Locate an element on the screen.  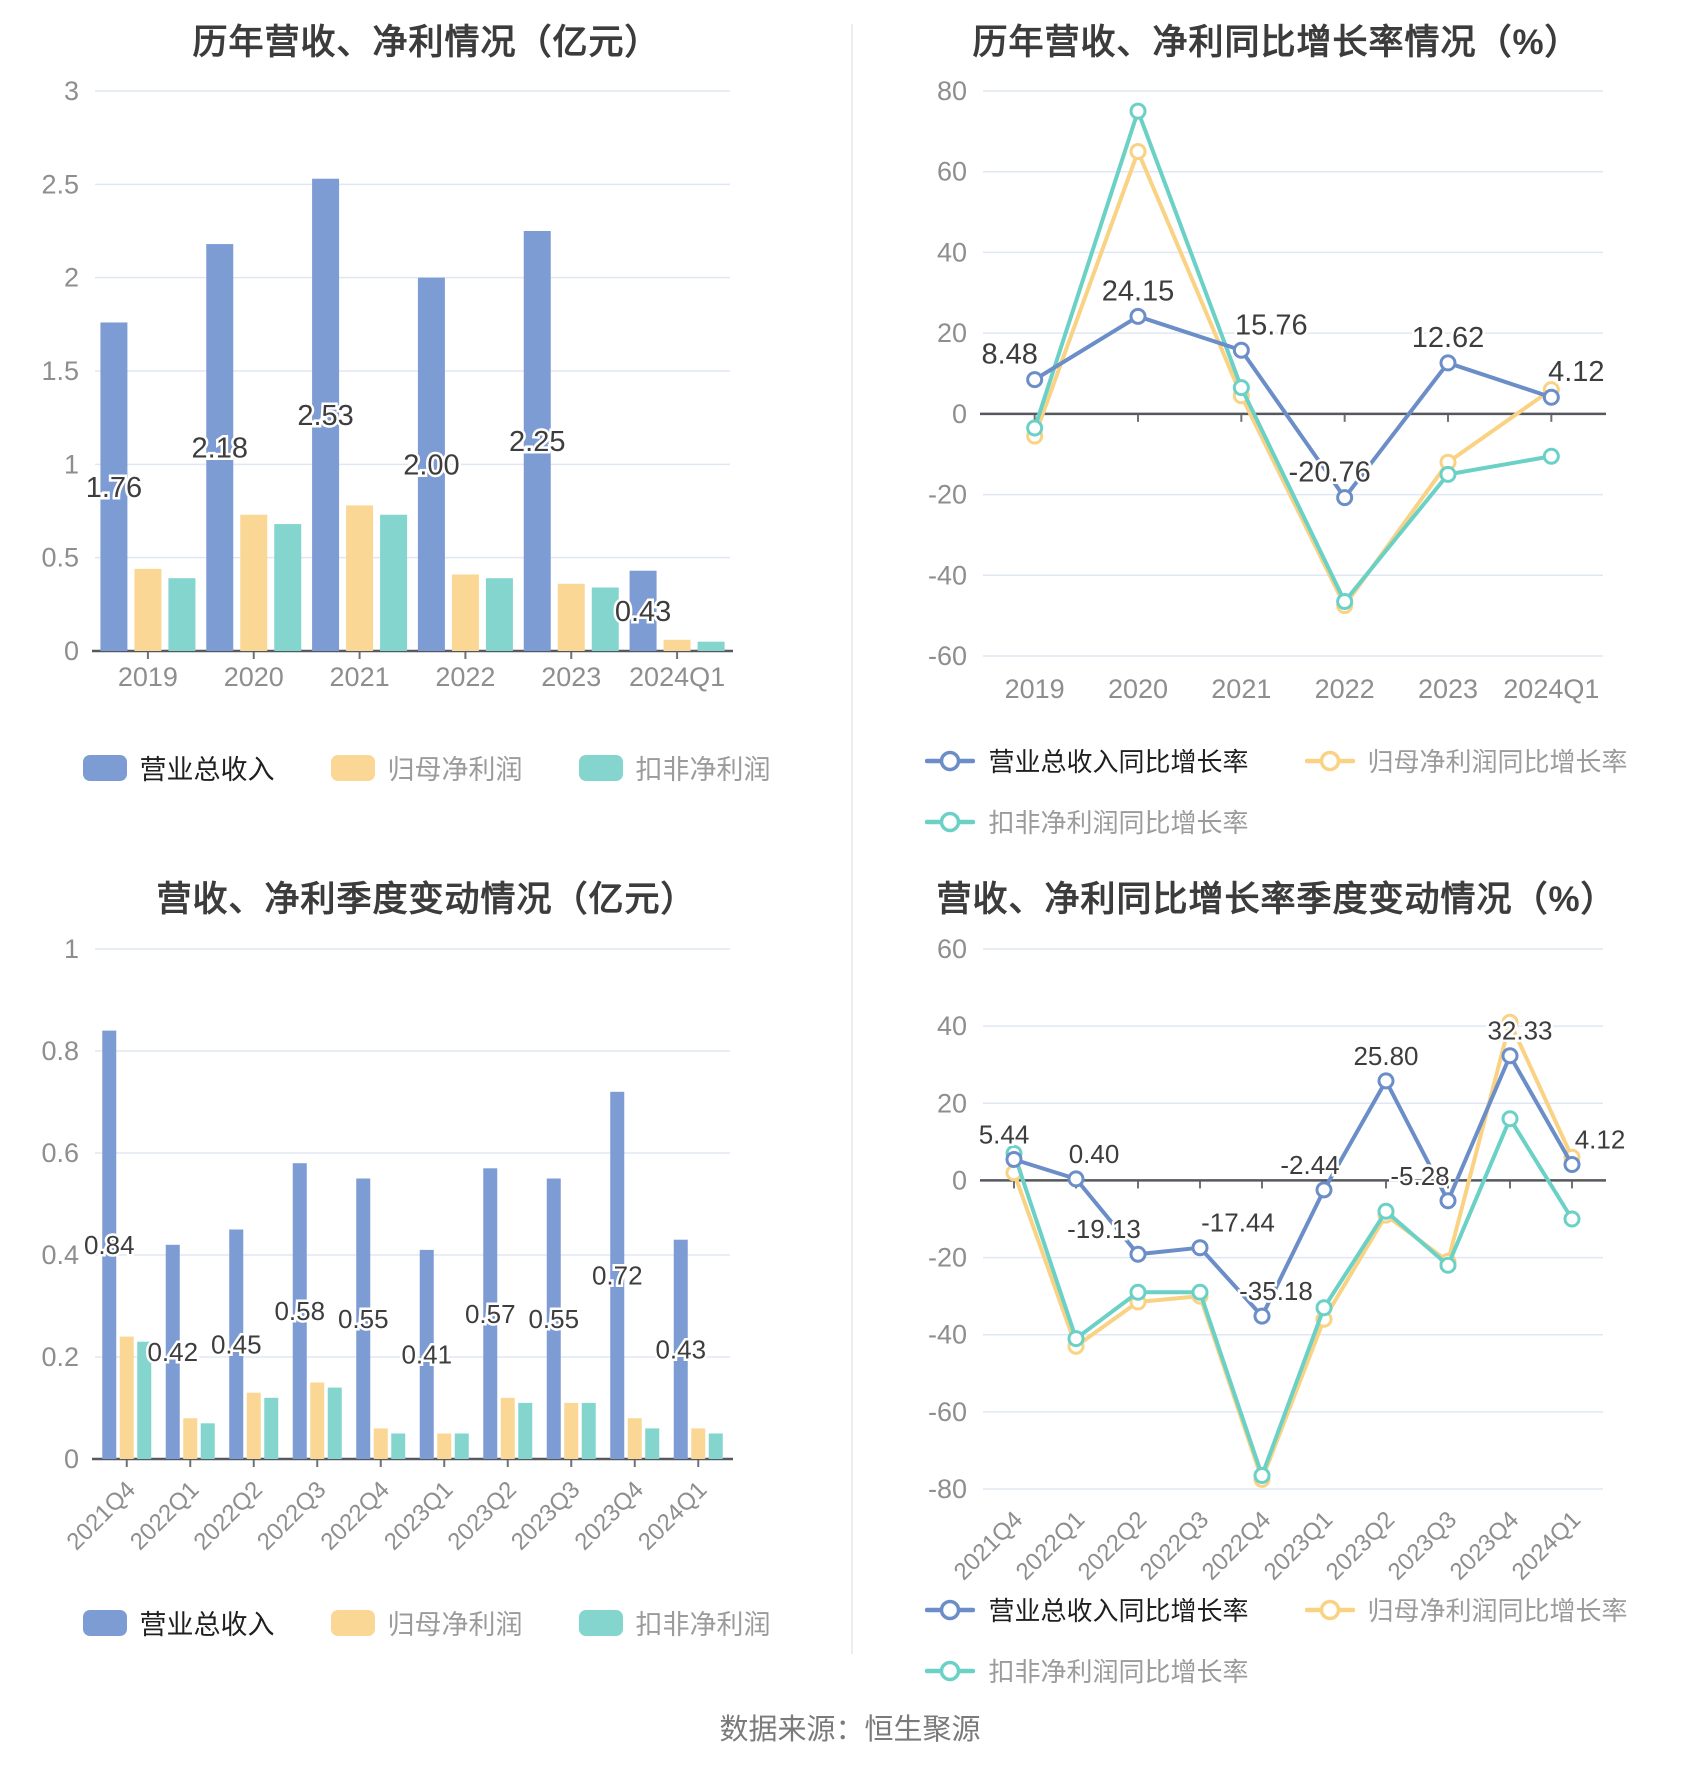
svg-text: 0.55 is located at coordinates (363, 1319).